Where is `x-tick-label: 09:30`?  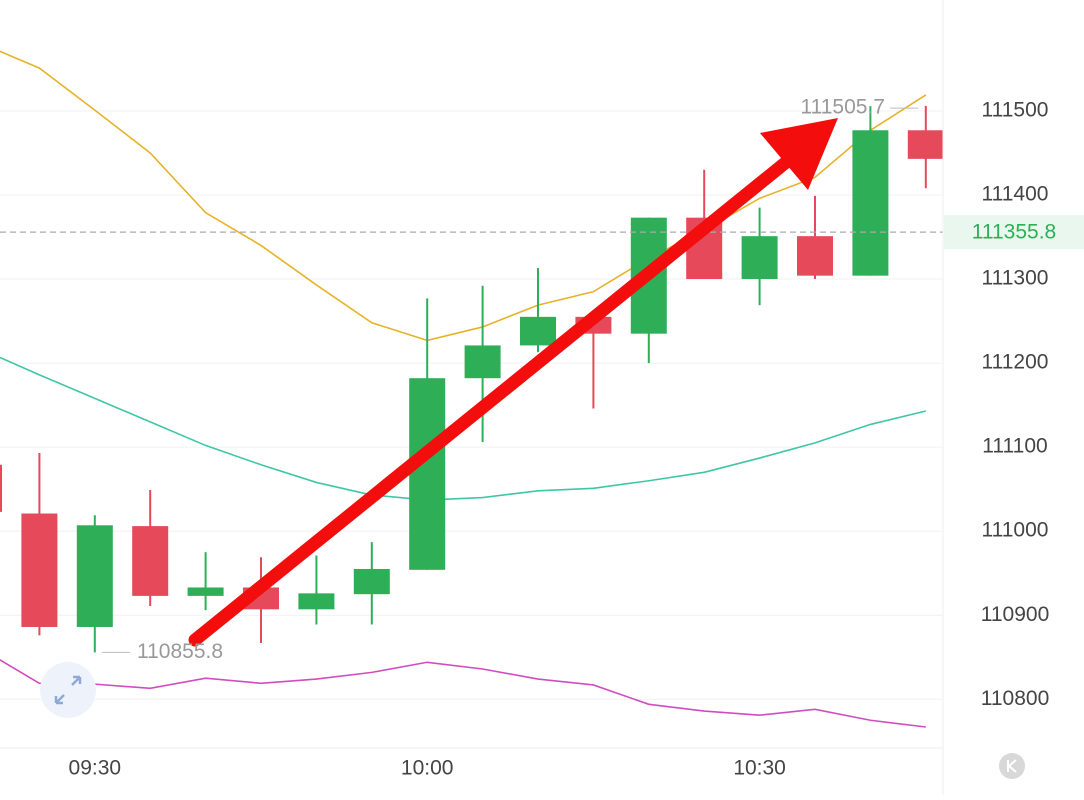 x-tick-label: 09:30 is located at coordinates (95, 768).